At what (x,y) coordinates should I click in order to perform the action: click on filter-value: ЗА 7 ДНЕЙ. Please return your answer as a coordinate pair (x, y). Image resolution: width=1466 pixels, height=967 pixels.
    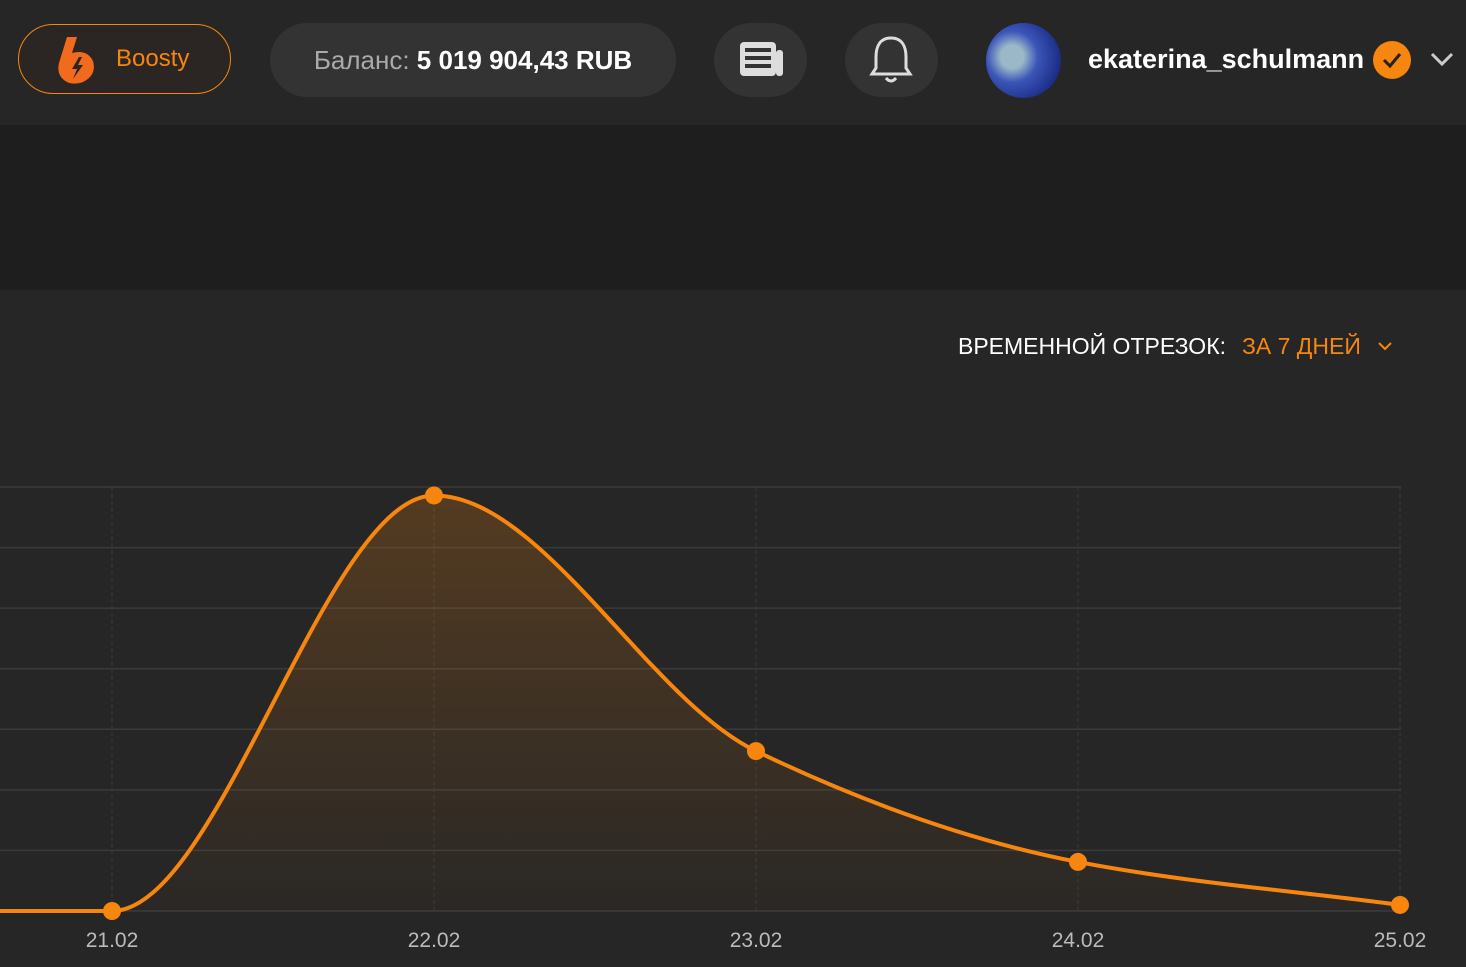
    Looking at the image, I should click on (1301, 346).